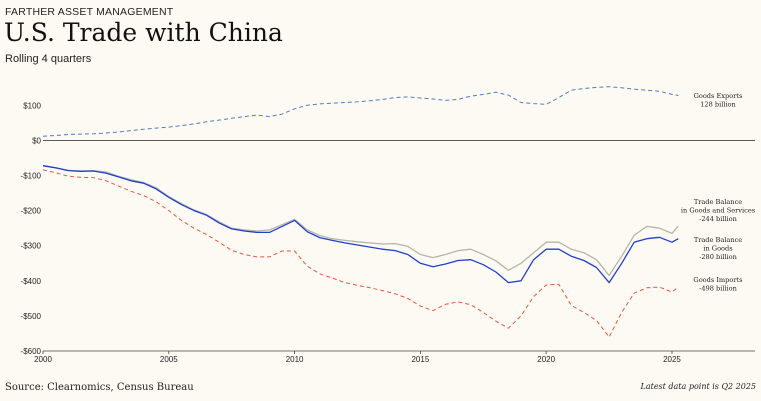  Describe the element at coordinates (32, 105) in the screenshot. I see `y-tick-label: $100` at that location.